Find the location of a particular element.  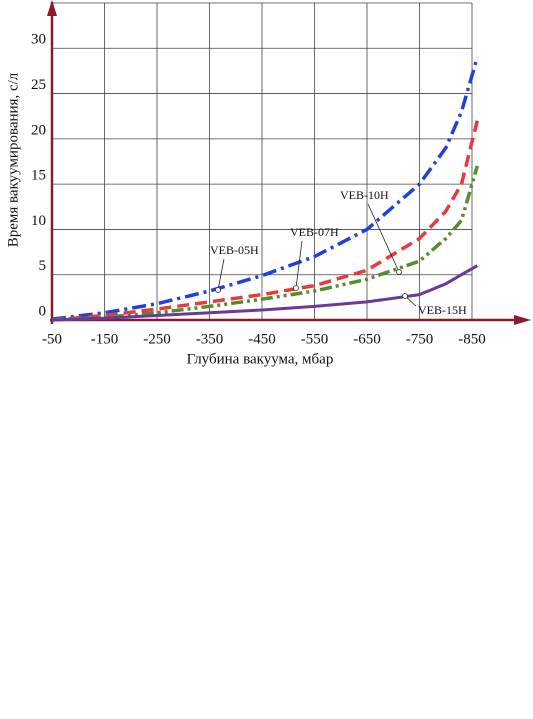

x-tick-label: -650 is located at coordinates (367, 339).